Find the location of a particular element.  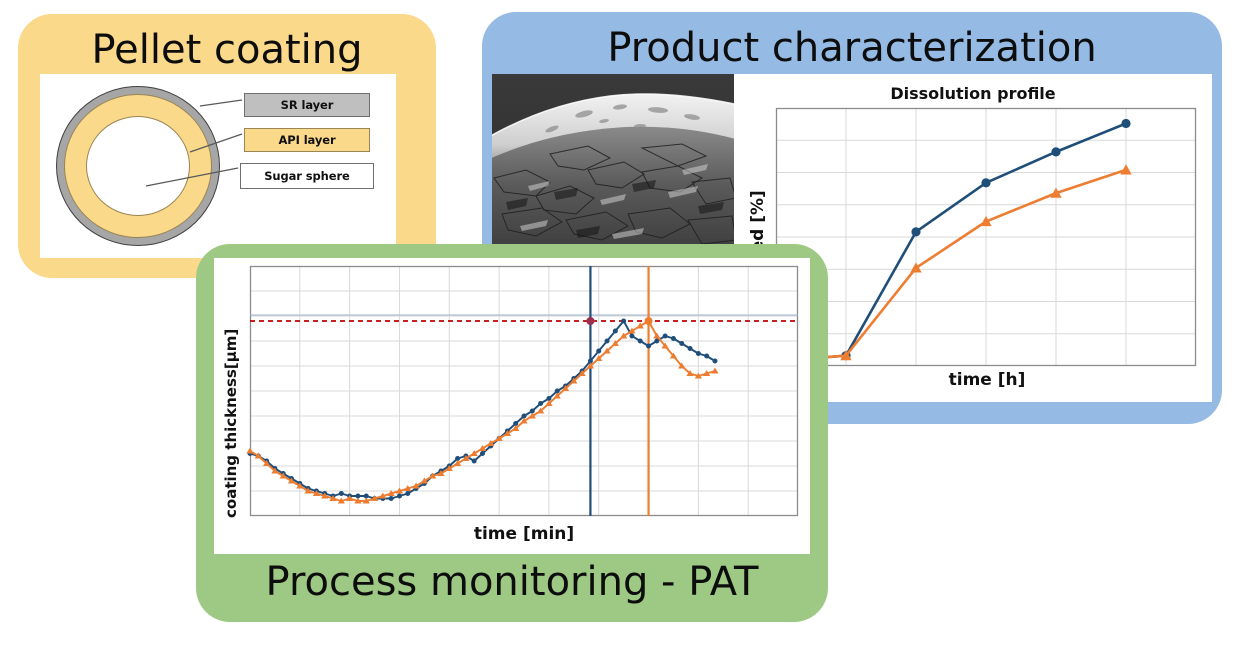

pat-y-axis-label: coating thickness[µm] is located at coordinates (231, 423).